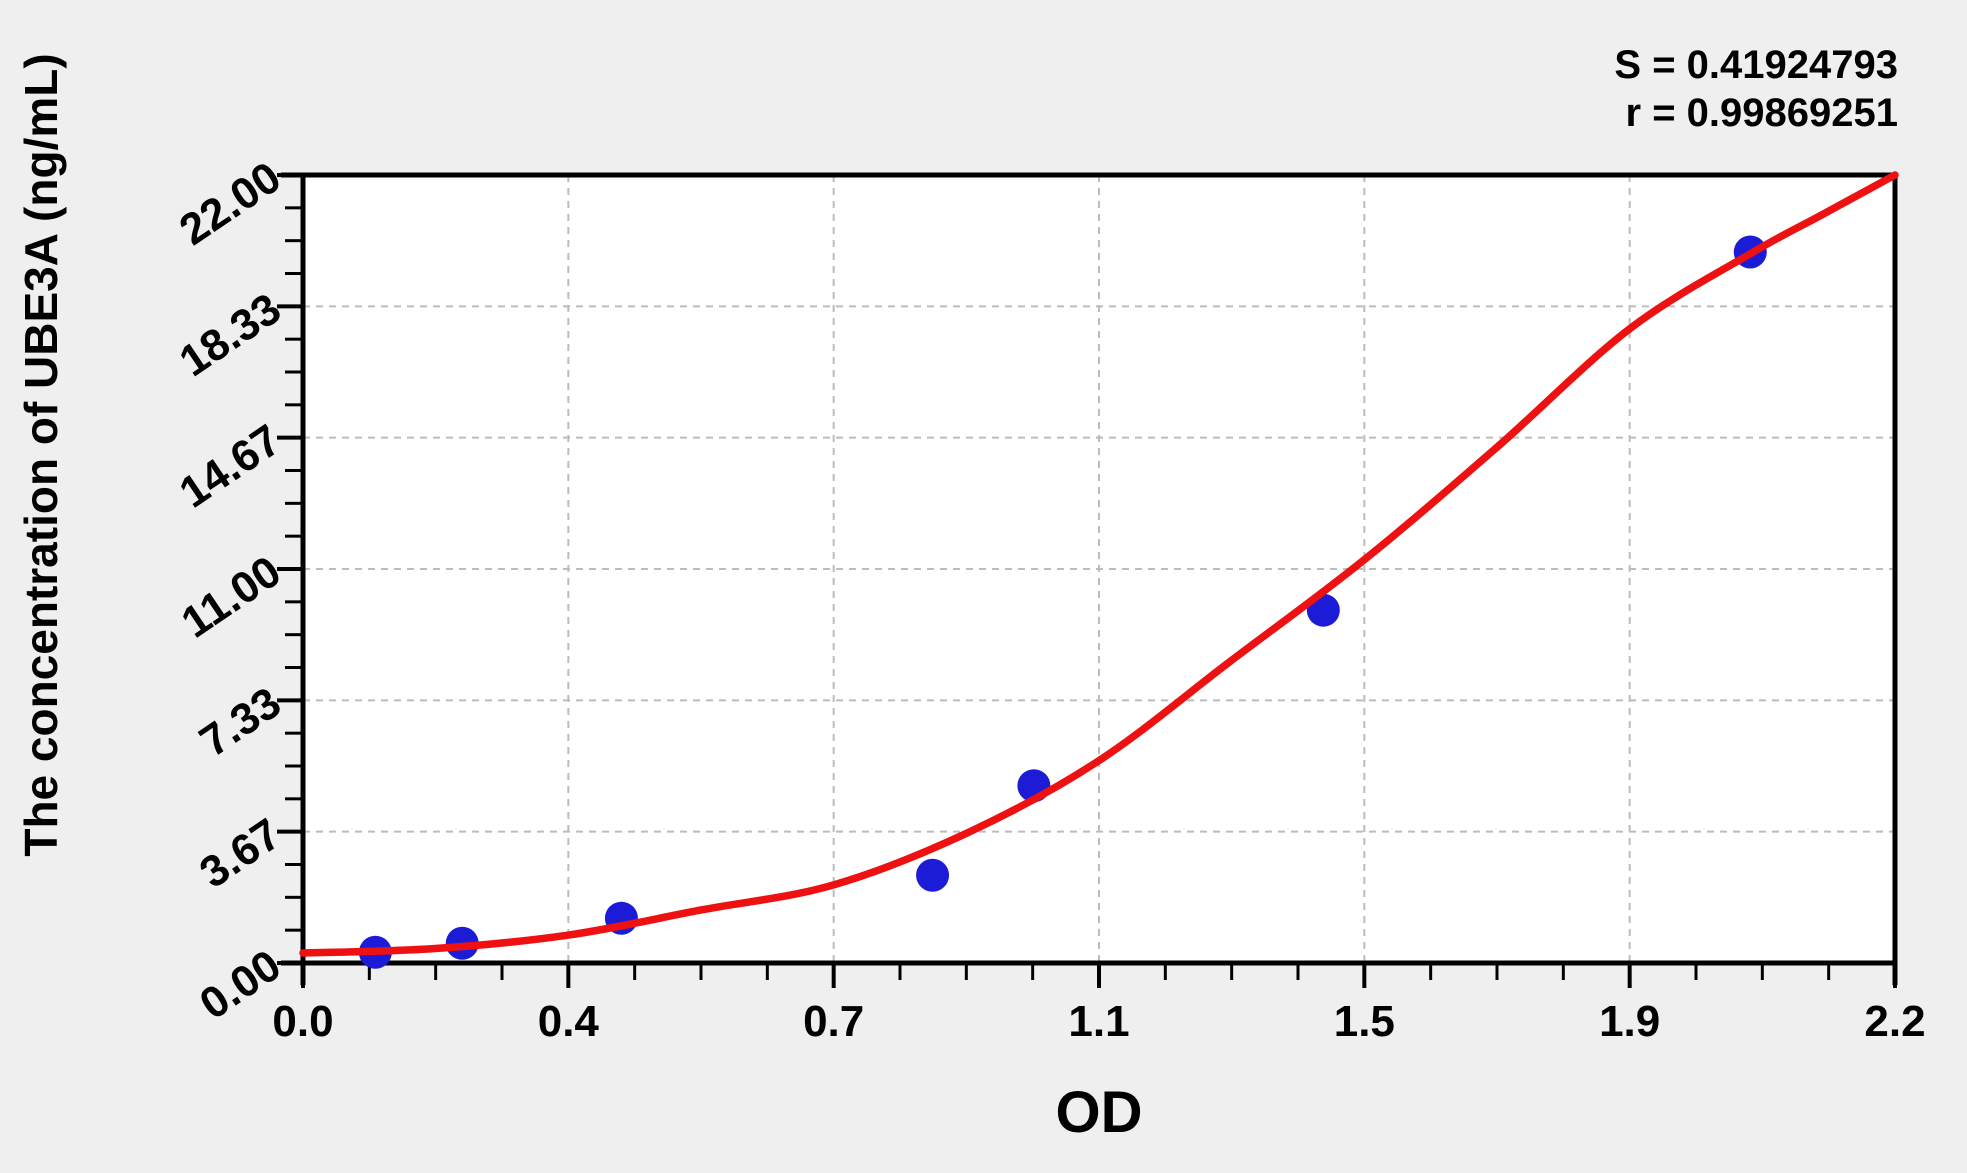  Describe the element at coordinates (1762, 113) in the screenshot. I see `stat-r-value: r = 0.99869251` at that location.